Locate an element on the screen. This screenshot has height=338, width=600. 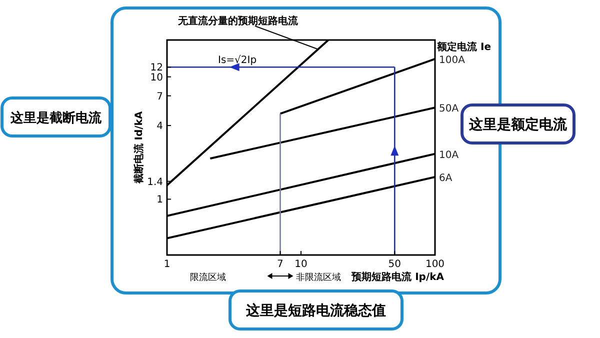
x-tick-label: 1 is located at coordinates (167, 264).